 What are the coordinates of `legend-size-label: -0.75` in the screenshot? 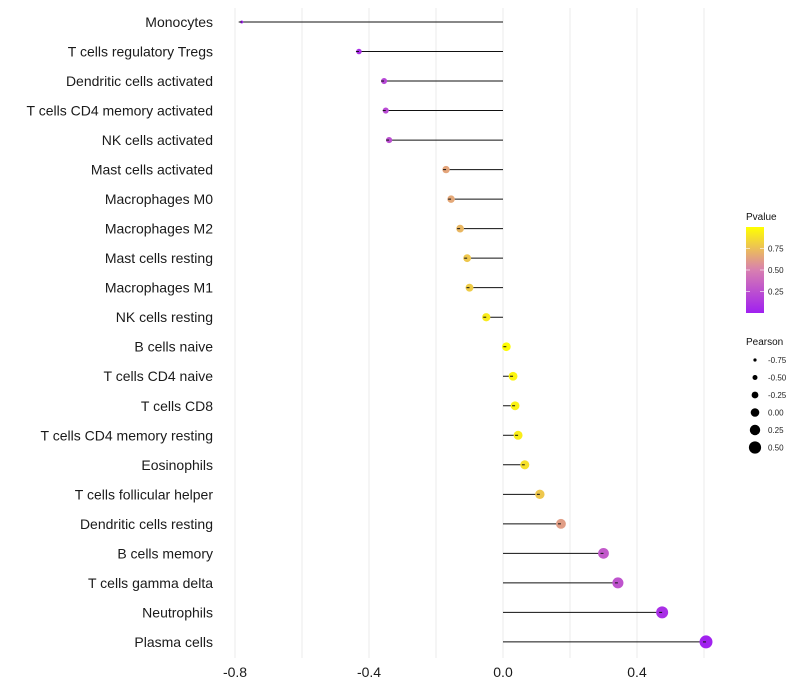 It's located at (777, 360).